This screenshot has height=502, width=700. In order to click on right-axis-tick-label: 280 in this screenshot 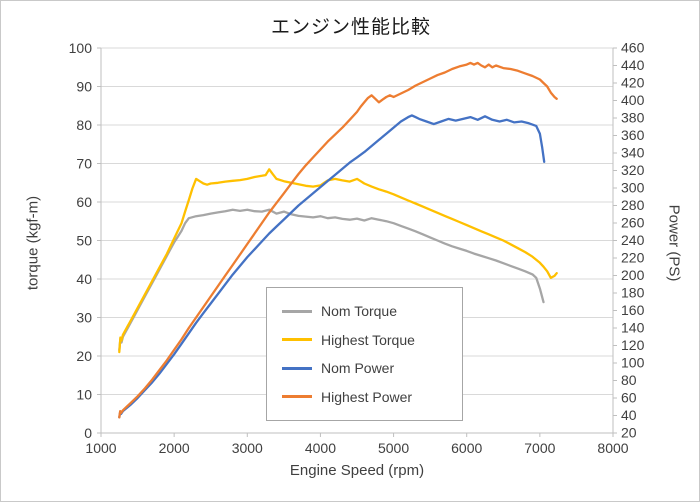, I will do `click(633, 205)`.